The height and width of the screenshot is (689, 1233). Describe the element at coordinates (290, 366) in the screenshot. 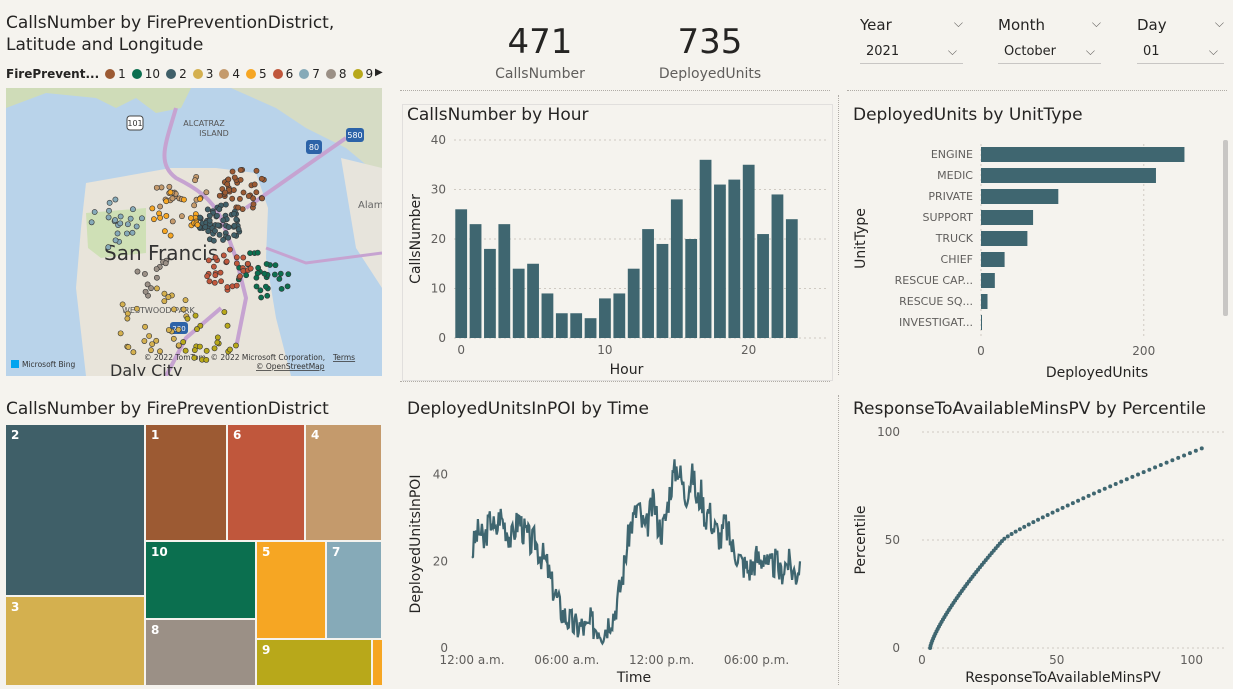

I see `osm-link: © OpenStreetMap` at that location.